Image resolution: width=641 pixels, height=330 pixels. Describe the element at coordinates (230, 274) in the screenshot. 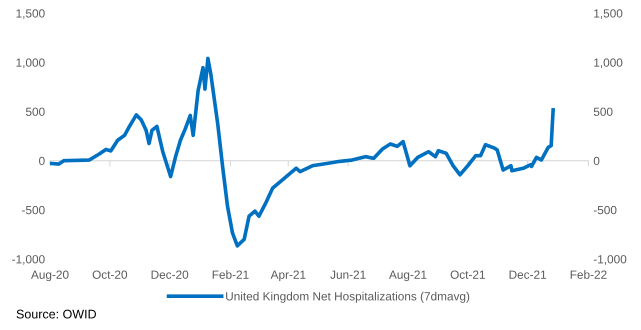

I see `x-tick-label: Feb-21` at that location.